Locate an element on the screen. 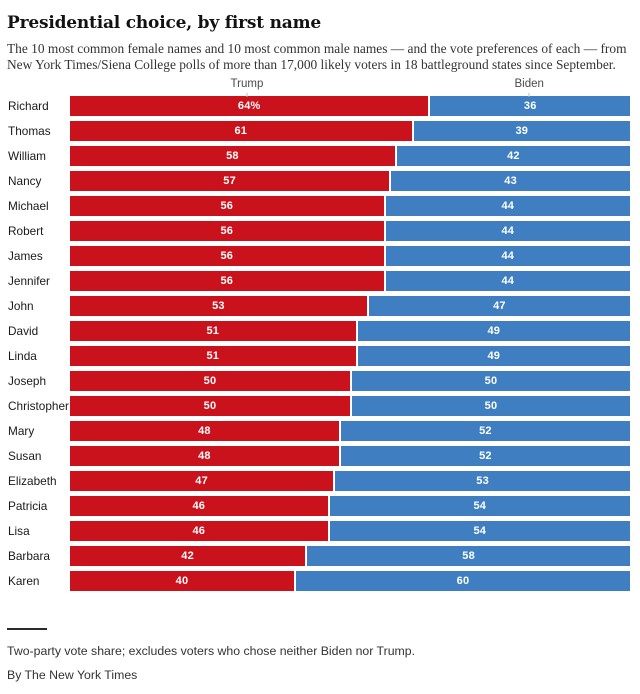  axis-tick-trump is located at coordinates (247, 95).